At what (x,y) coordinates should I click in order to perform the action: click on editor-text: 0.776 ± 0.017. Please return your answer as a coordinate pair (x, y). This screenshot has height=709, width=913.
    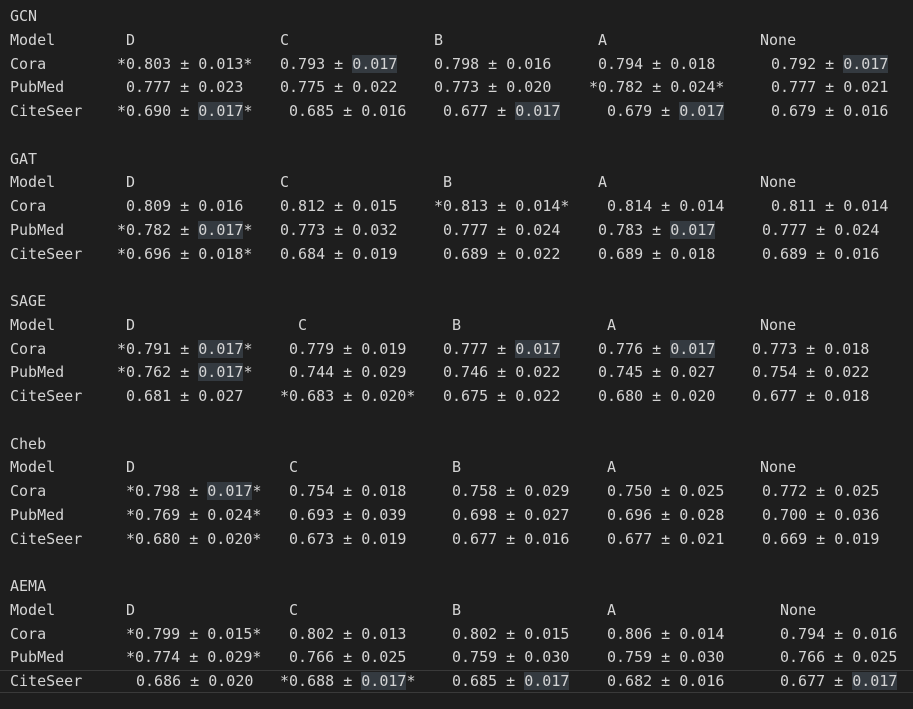
    Looking at the image, I should click on (657, 348).